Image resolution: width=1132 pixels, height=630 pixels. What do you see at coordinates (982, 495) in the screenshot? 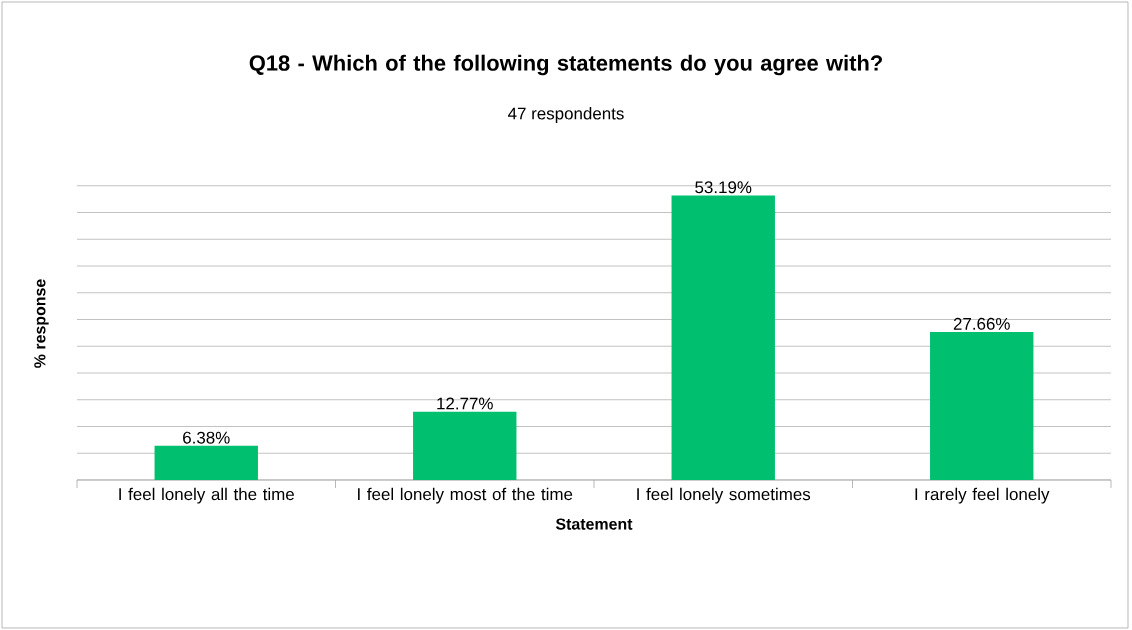
I see `x-tick-label: I rarely feel lonely` at bounding box center [982, 495].